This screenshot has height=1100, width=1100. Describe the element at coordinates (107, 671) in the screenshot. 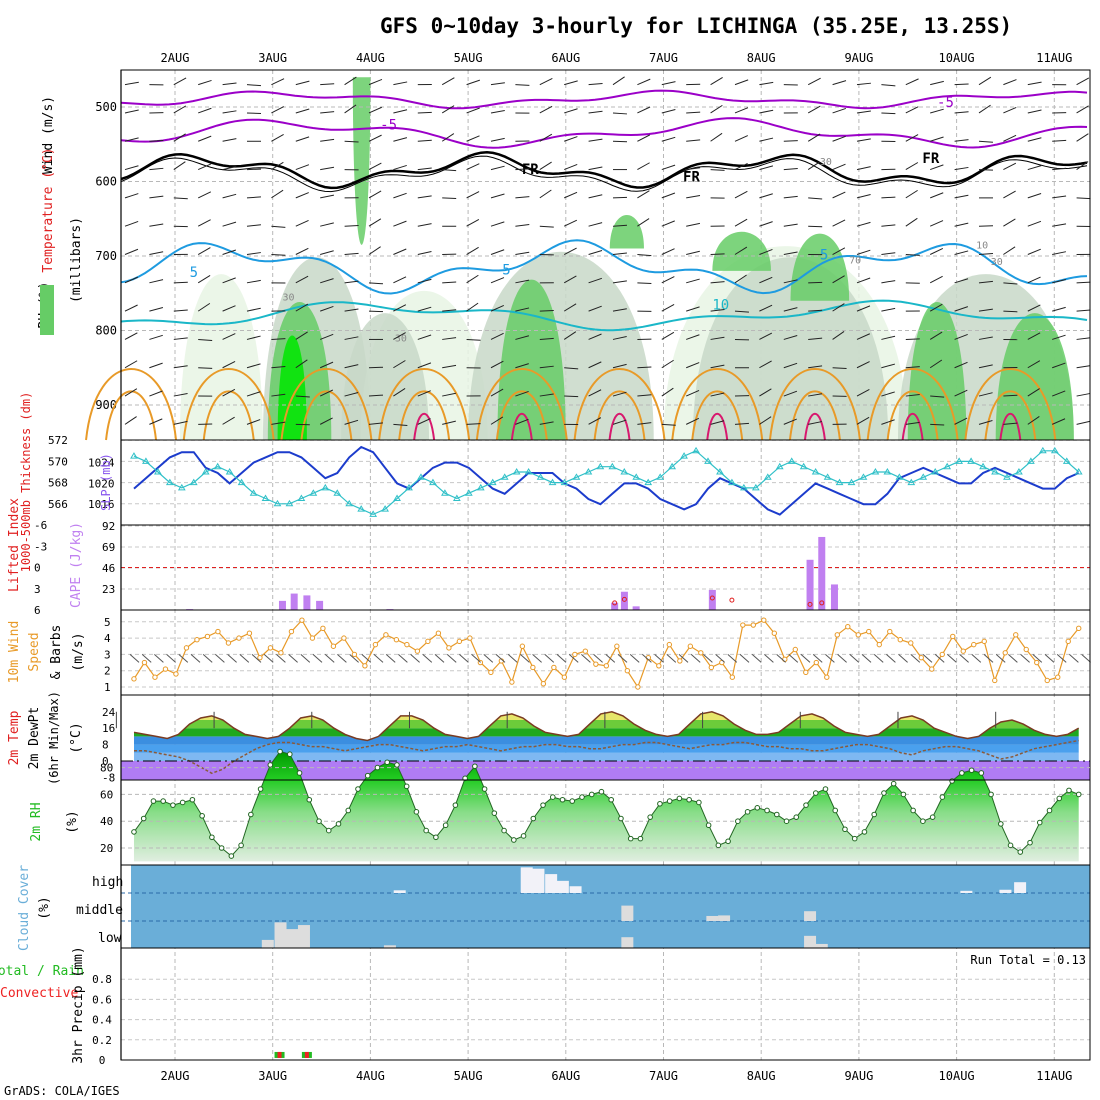

I see `wind-tick-label: 2` at that location.